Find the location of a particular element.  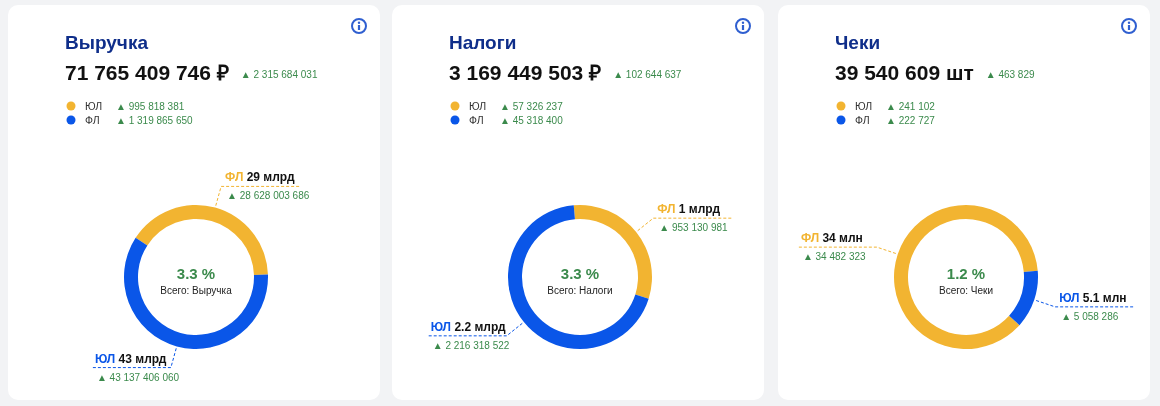

data-label: 5.1 млн is located at coordinates (1103, 297).